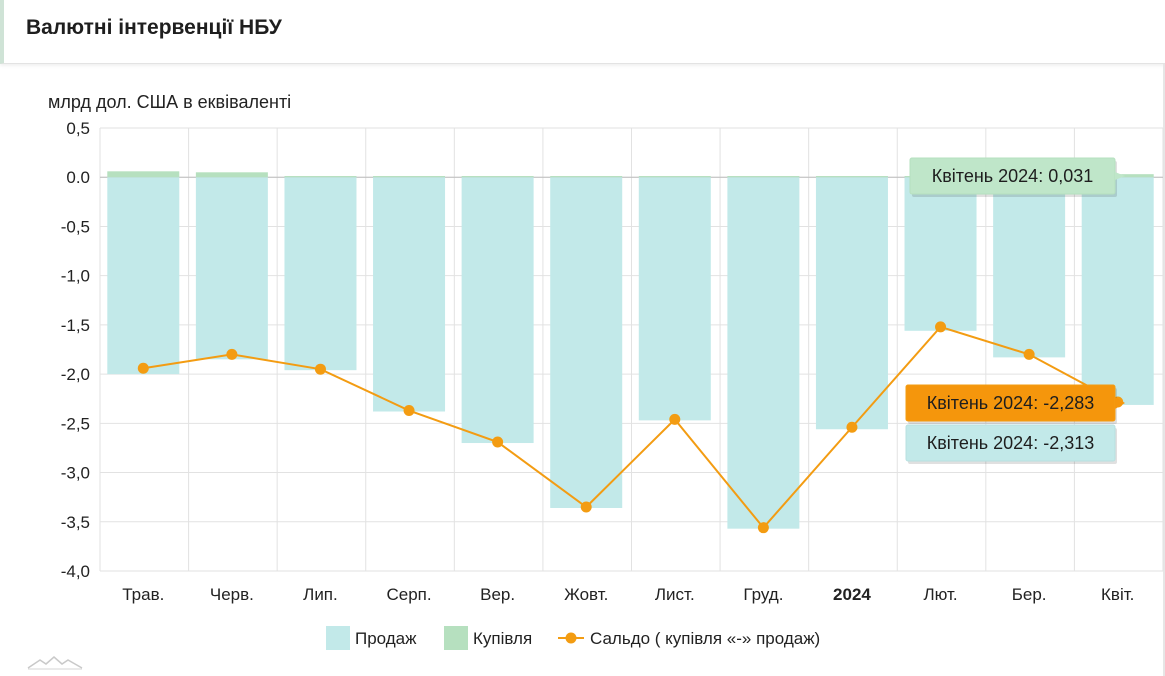 The image size is (1165, 676). I want to click on tooltip: Квітень 2024: -2,313, so click(1011, 444).